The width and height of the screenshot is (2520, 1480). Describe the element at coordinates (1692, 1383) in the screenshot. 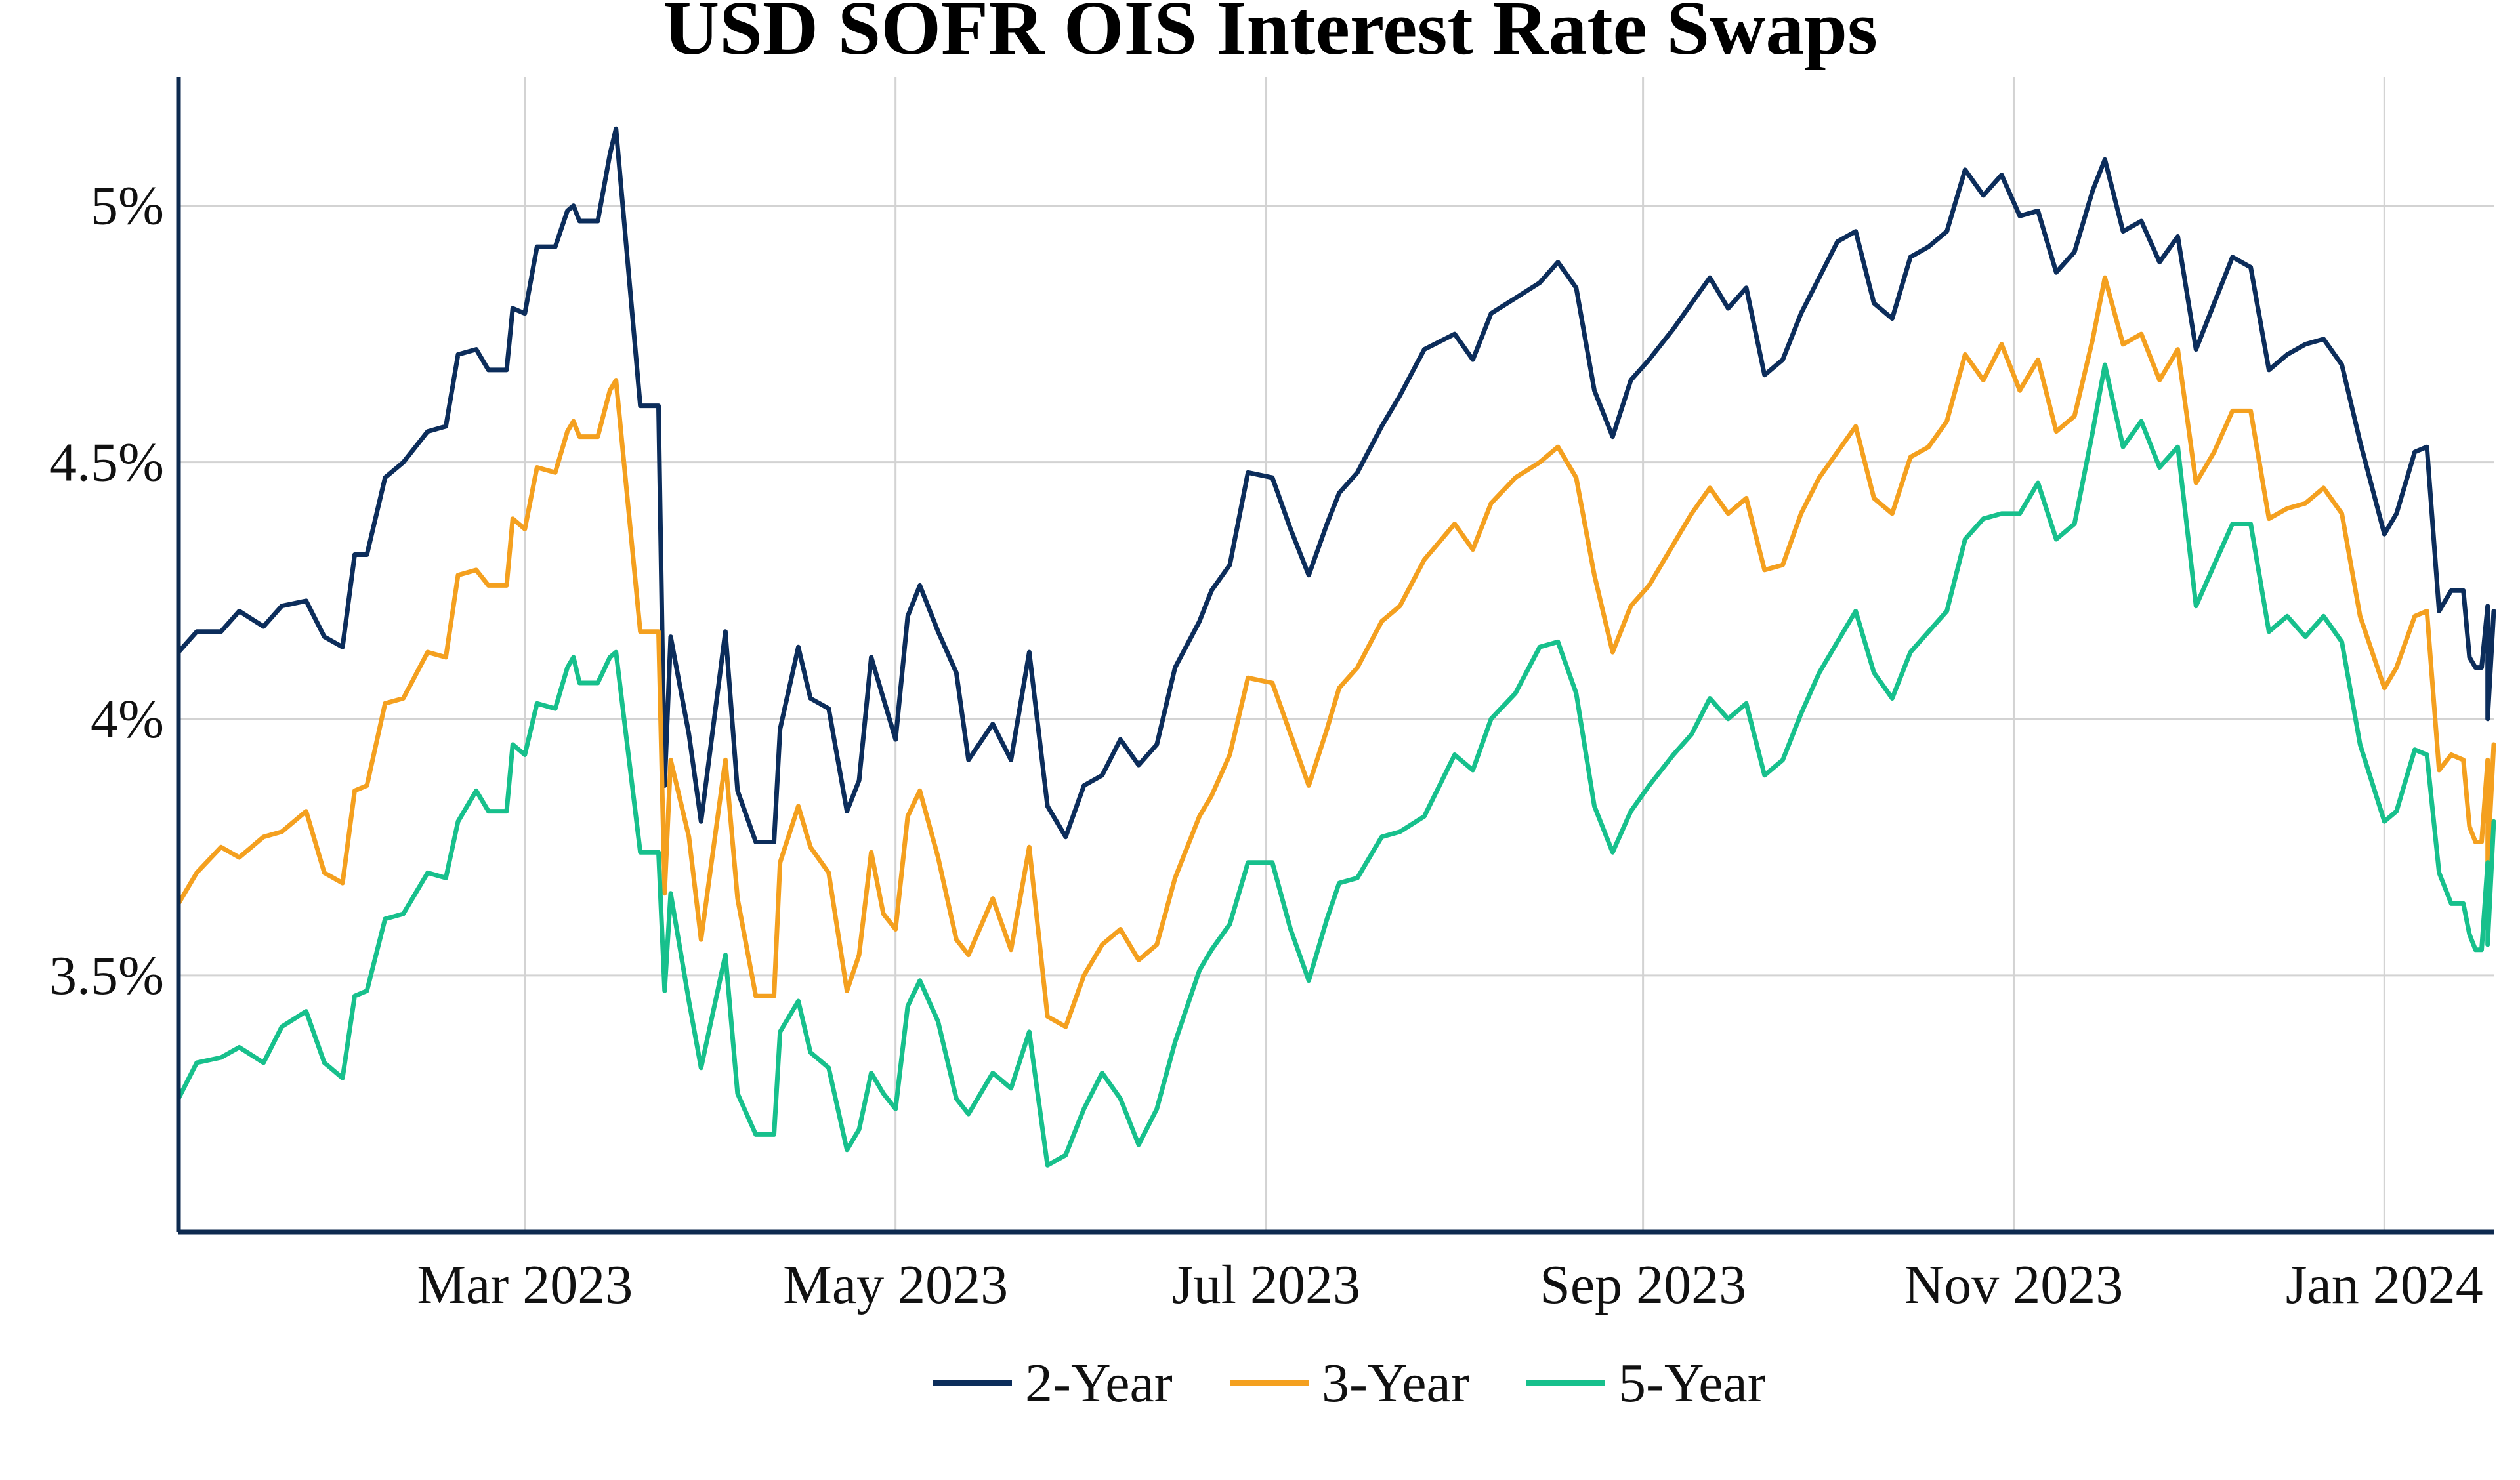

I see `legend-label: 5-Year` at that location.